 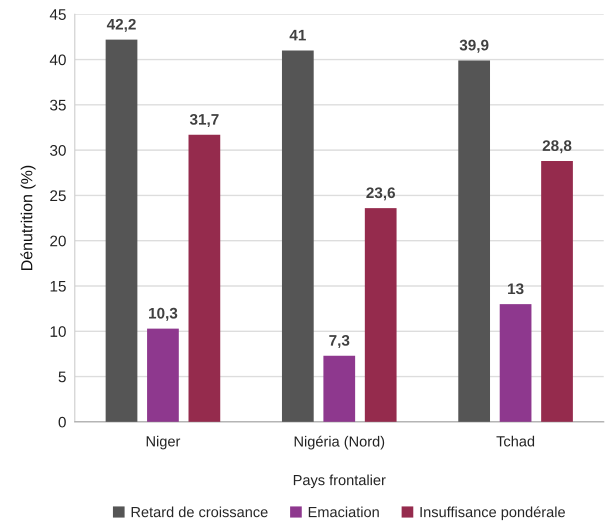 What do you see at coordinates (339, 443) in the screenshot?
I see `x-tick-label: Nigéria (Nord)` at bounding box center [339, 443].